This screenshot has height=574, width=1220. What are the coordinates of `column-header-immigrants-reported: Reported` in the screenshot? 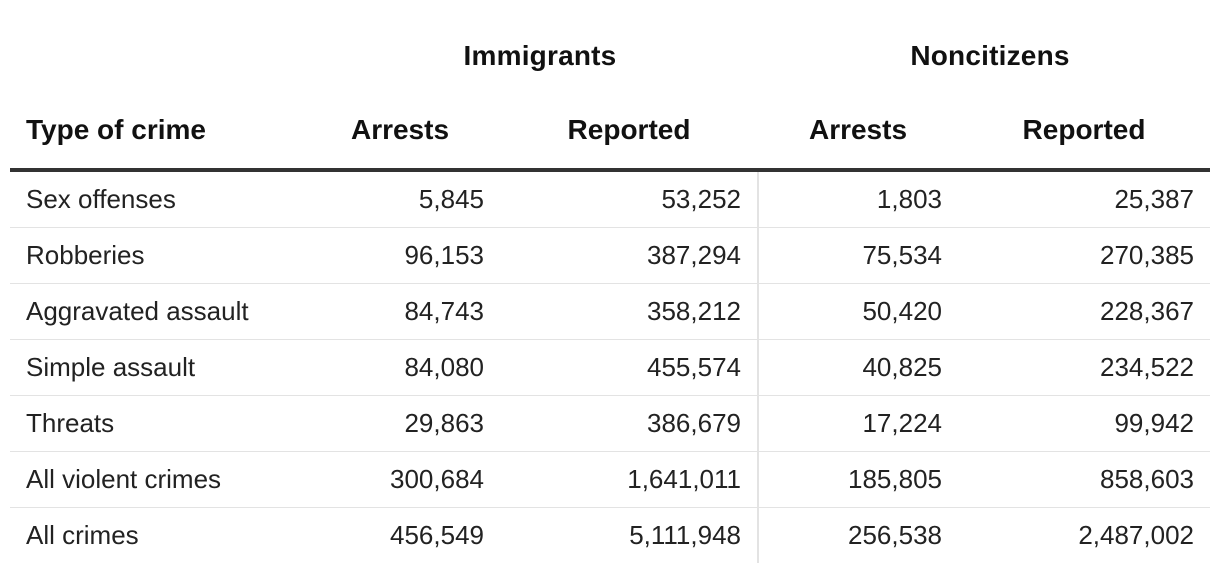 It's located at (629, 132).